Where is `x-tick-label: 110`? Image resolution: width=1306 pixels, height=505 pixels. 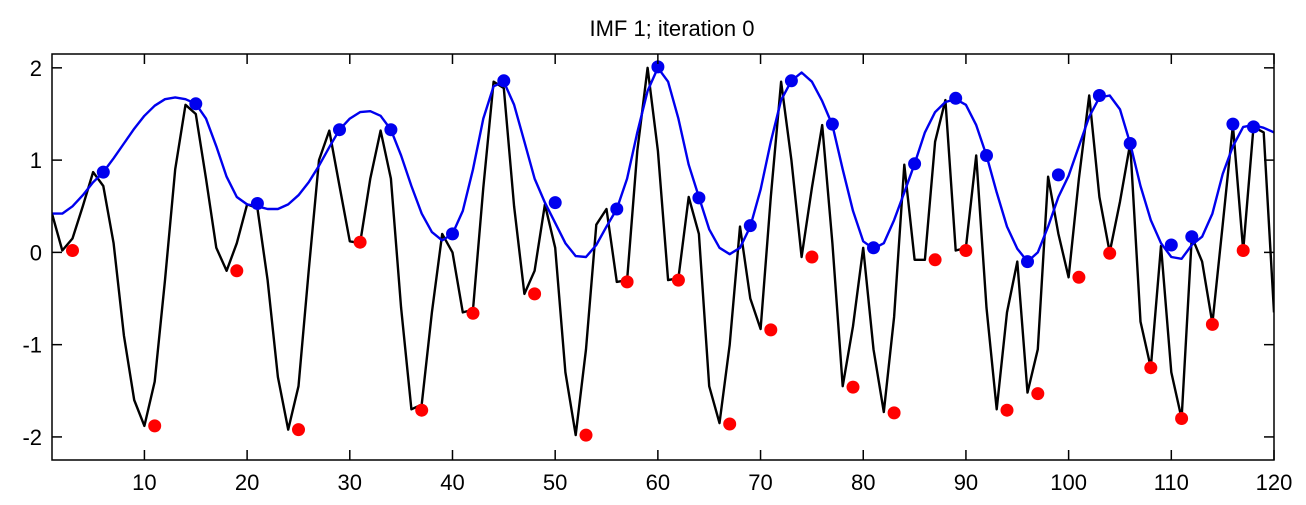 x-tick-label: 110 is located at coordinates (1171, 482).